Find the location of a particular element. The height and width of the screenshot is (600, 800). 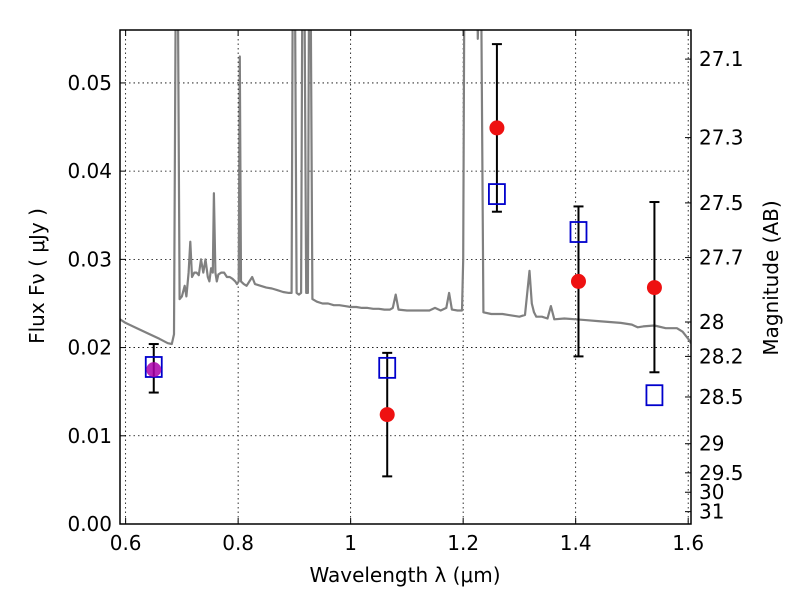

y-tick-label: 0.00 is located at coordinates (89, 524).